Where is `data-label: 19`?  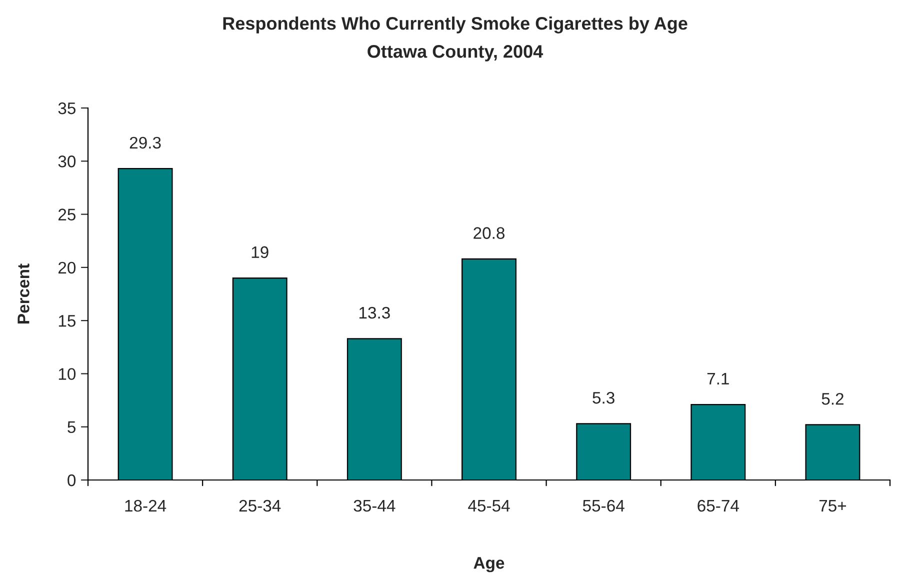
data-label: 19 is located at coordinates (260, 252).